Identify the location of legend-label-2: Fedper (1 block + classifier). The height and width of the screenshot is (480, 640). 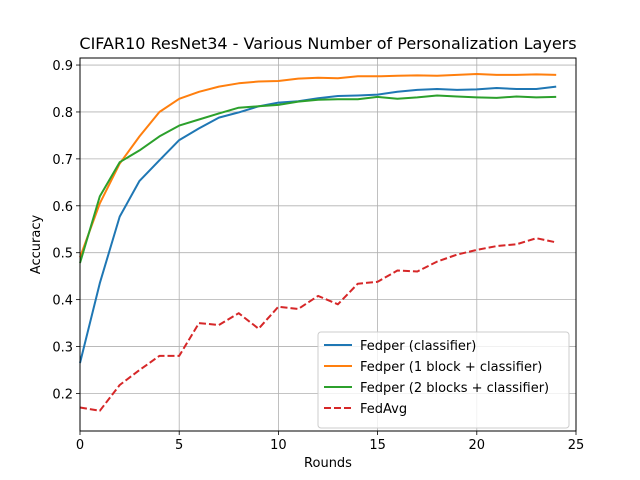
(451, 367).